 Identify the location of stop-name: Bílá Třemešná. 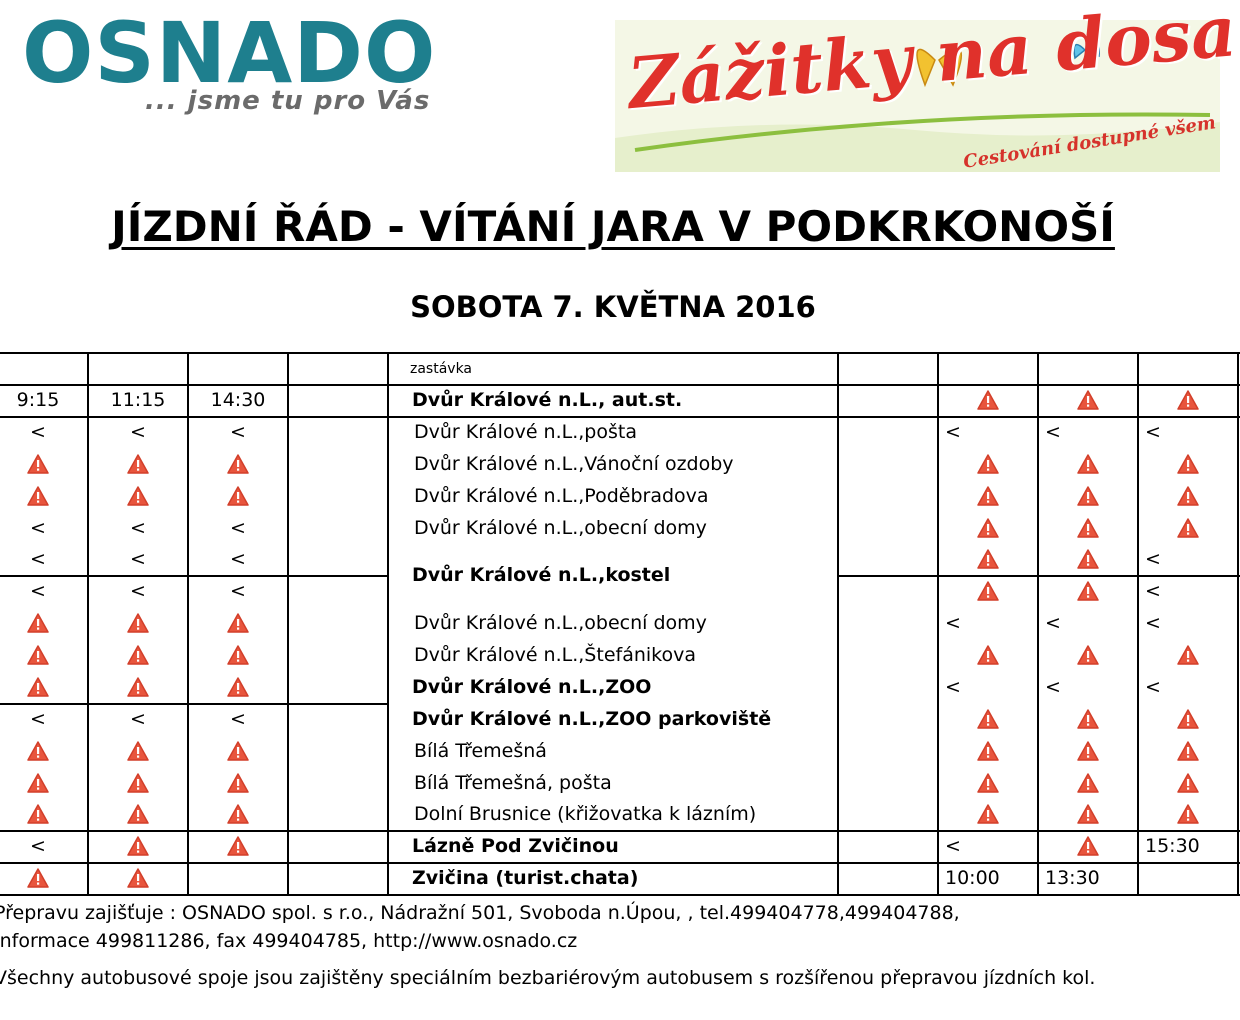
(480, 750).